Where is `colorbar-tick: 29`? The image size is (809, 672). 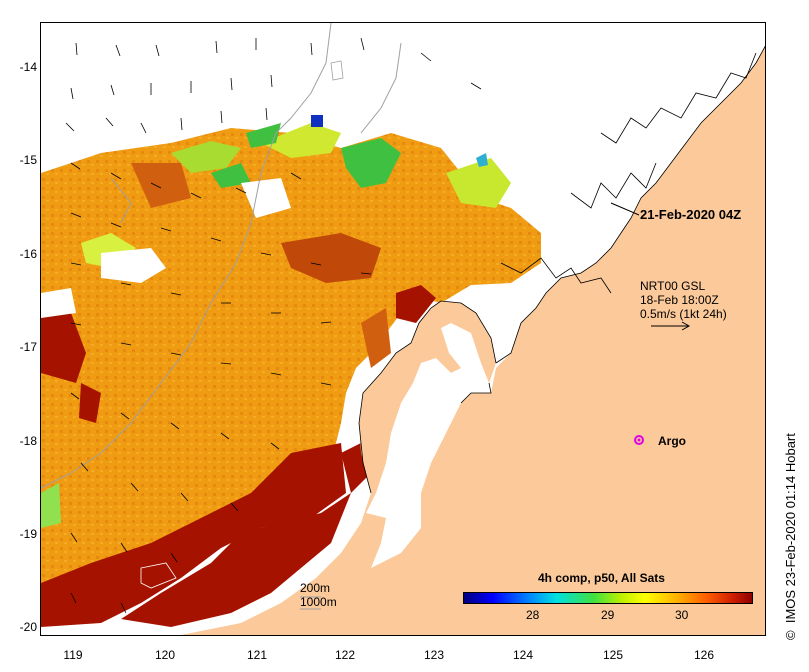 colorbar-tick: 29 is located at coordinates (608, 615).